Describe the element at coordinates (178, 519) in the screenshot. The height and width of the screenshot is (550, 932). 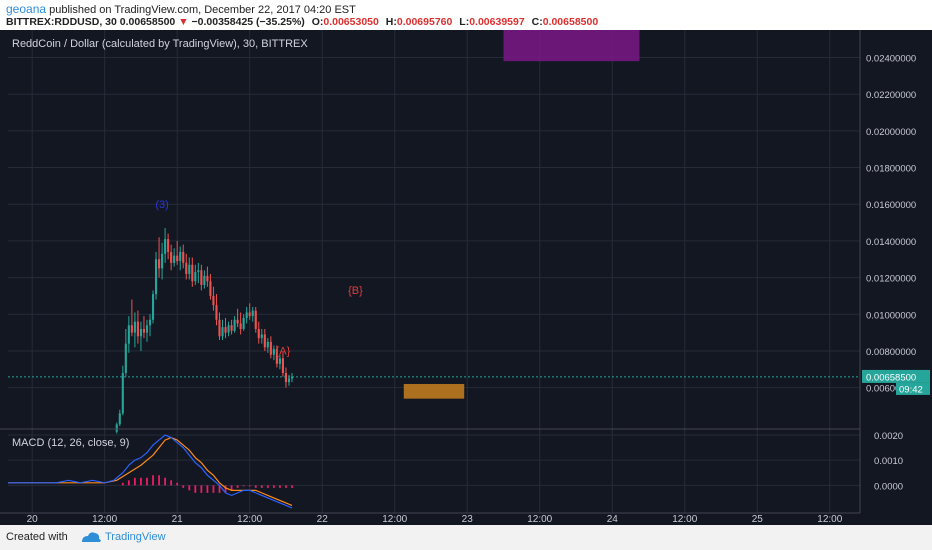
I see `time-tick-label: 21` at that location.